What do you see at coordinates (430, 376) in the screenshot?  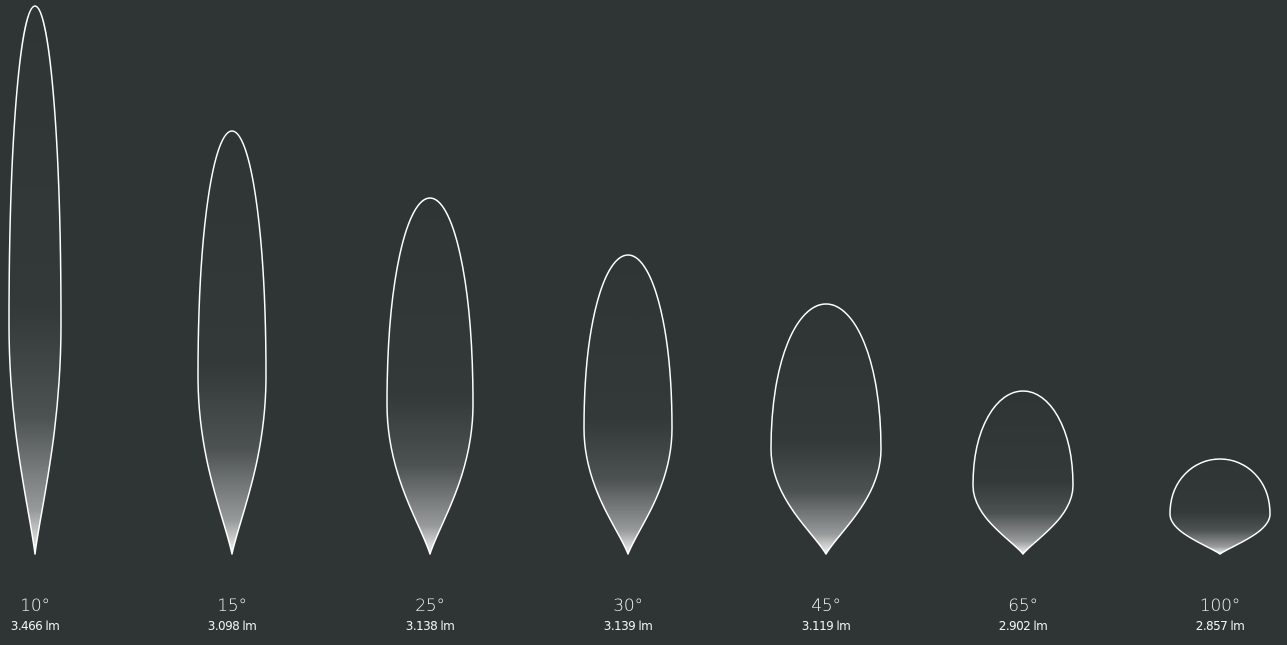 I see `beam-shape-25deg` at bounding box center [430, 376].